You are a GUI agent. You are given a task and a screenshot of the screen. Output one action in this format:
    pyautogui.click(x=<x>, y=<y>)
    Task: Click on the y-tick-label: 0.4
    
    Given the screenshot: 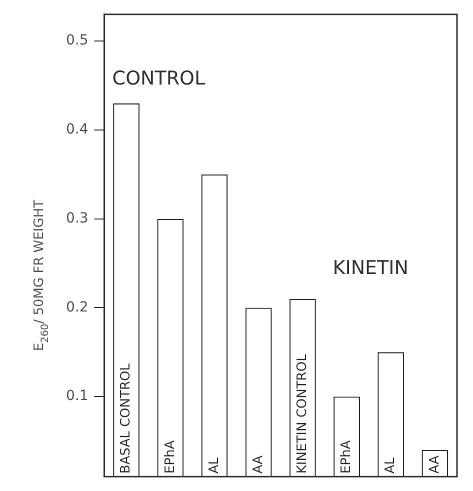 What is the action you would take?
    pyautogui.click(x=77, y=130)
    